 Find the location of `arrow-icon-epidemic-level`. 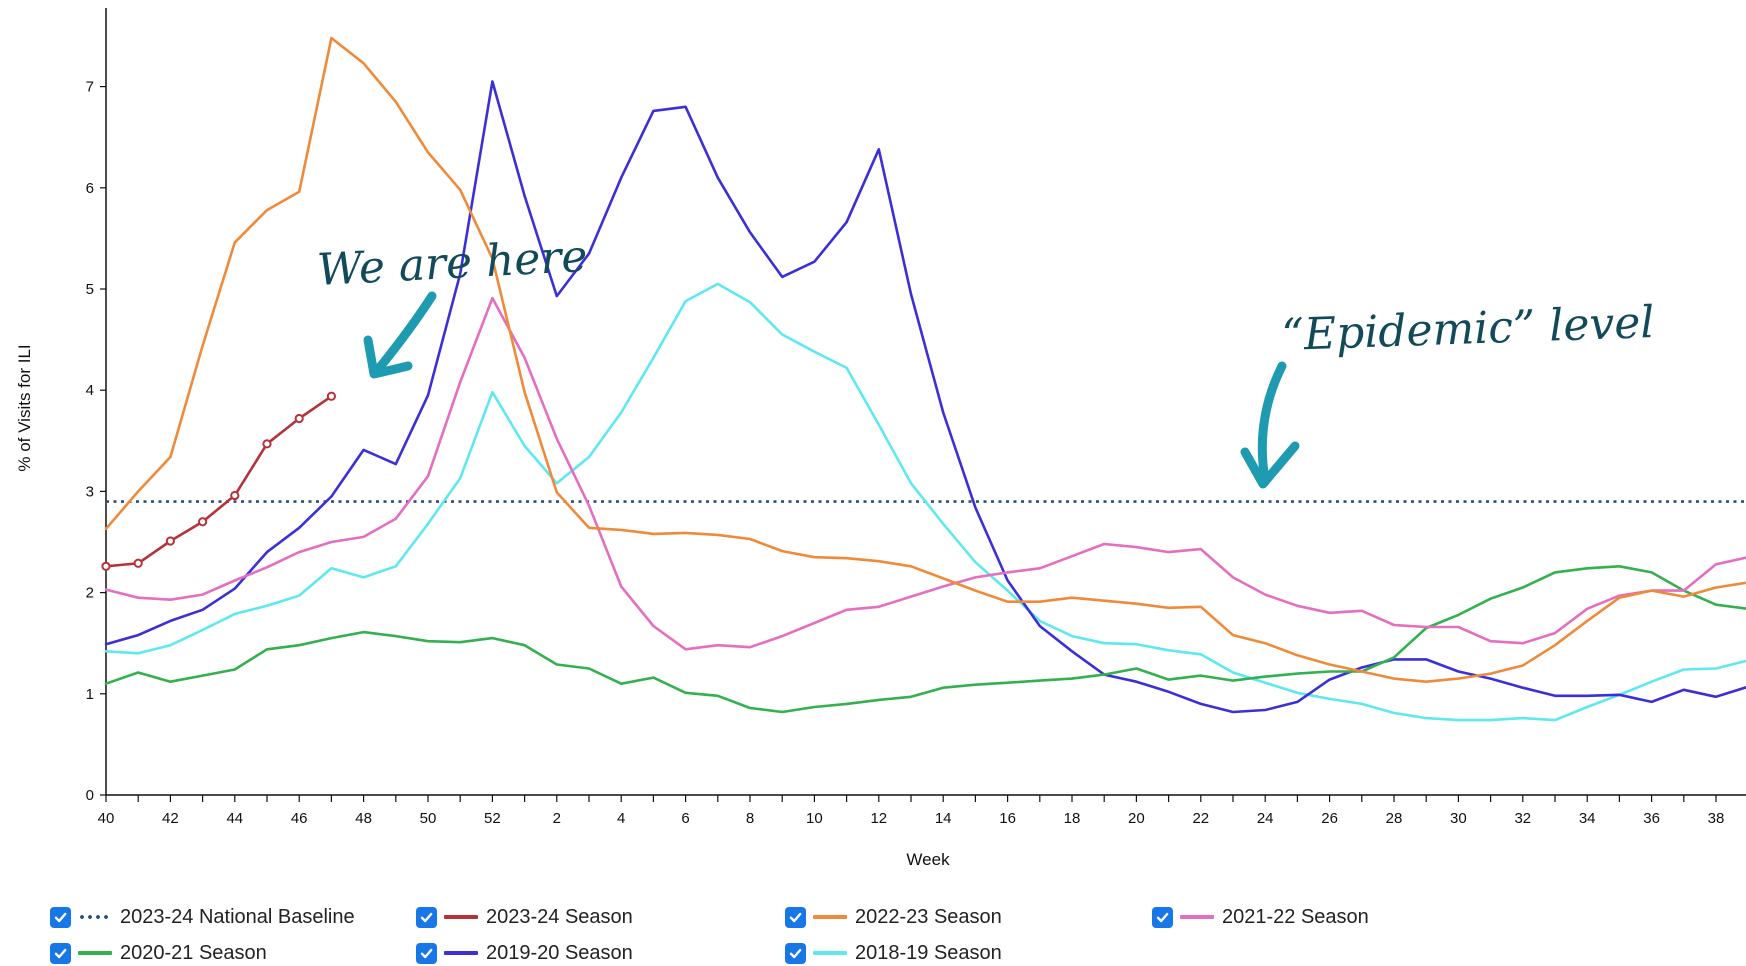

arrow-icon-epidemic-level is located at coordinates (1270, 425).